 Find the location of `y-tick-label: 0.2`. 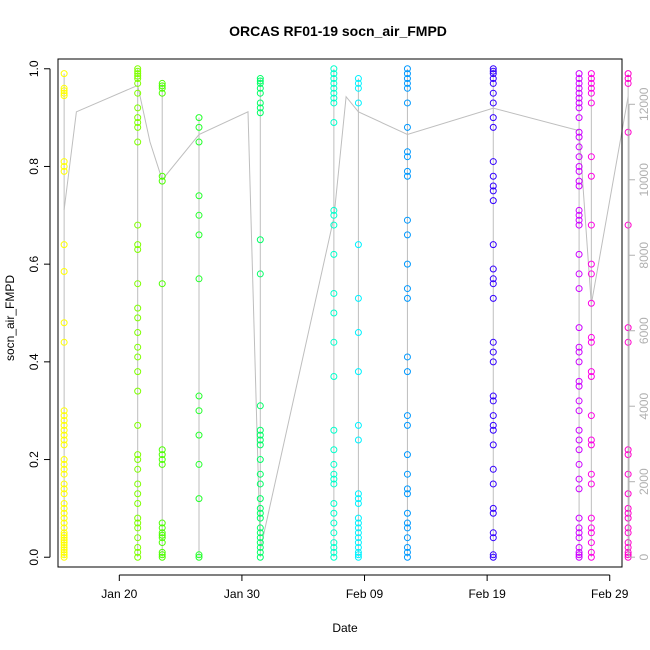

y-tick-label: 0.2 is located at coordinates (34, 459).